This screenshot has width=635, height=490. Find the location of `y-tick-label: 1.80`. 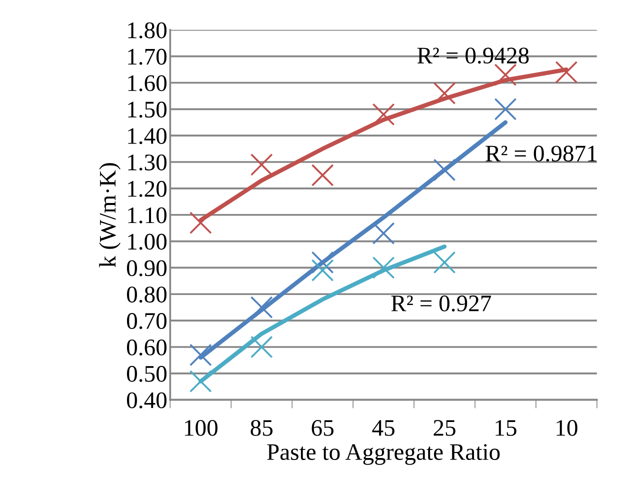

y-tick-label: 1.80 is located at coordinates (147, 30).